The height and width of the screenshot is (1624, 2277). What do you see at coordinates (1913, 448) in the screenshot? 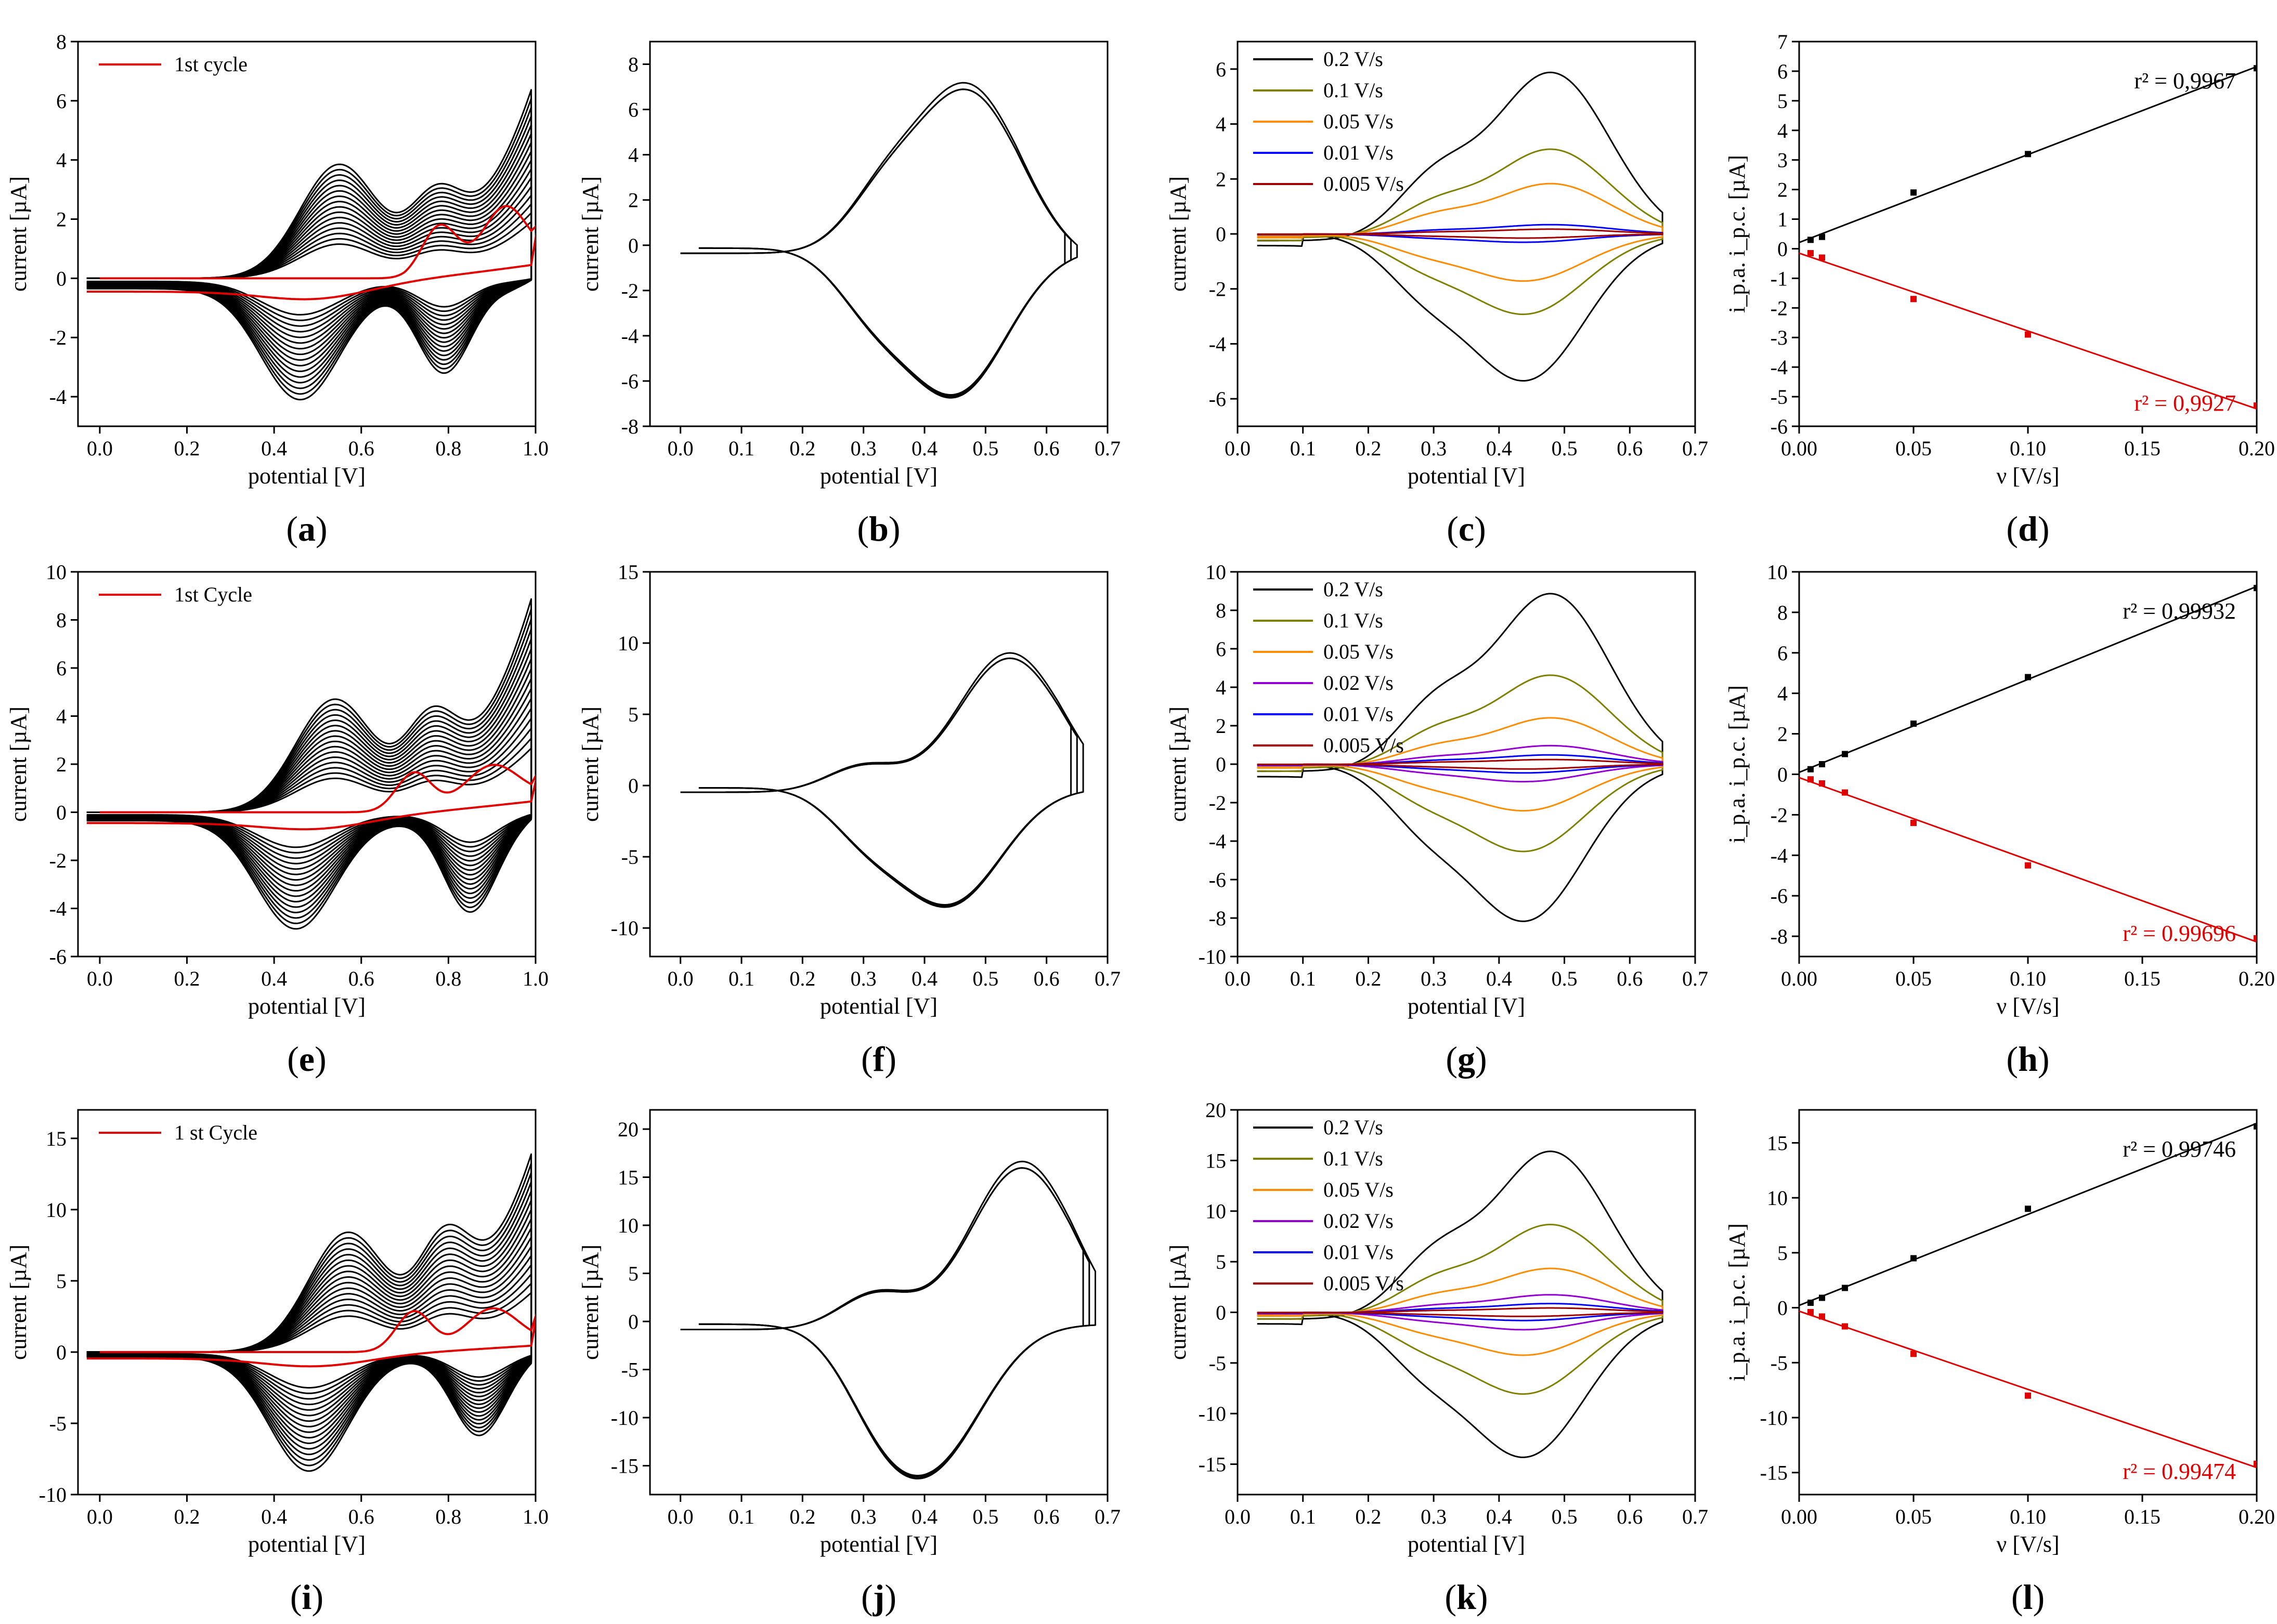
I see `x-tick-label: 0.05` at bounding box center [1913, 448].